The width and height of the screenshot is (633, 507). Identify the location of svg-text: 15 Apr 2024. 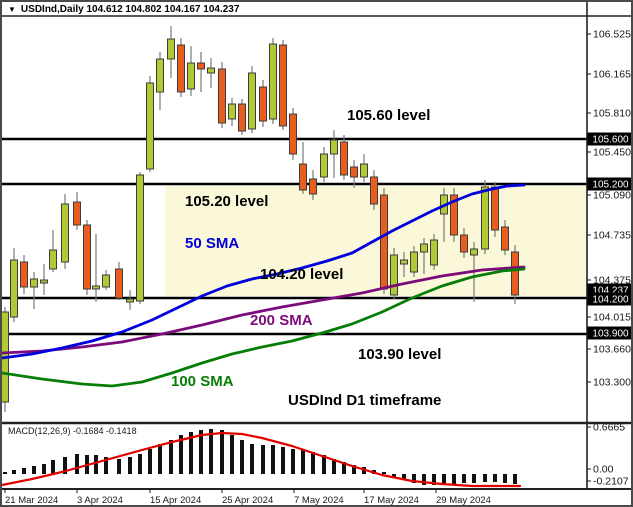
(175, 500).